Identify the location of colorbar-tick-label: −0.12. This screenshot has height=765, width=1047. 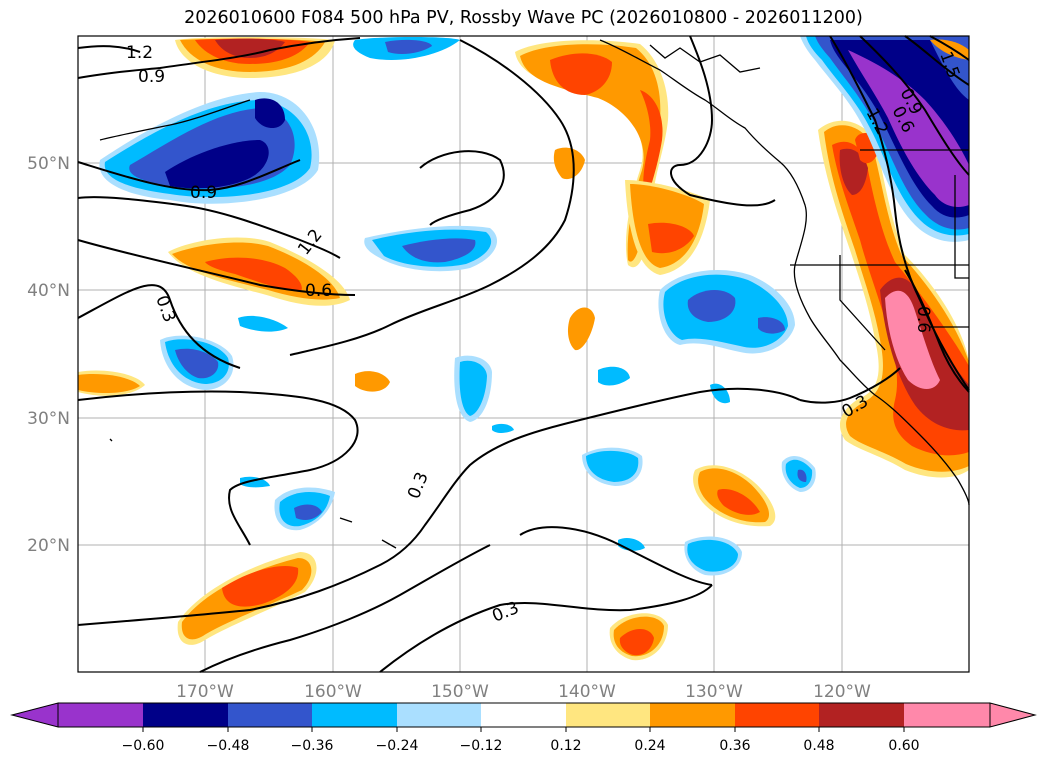
(481, 746).